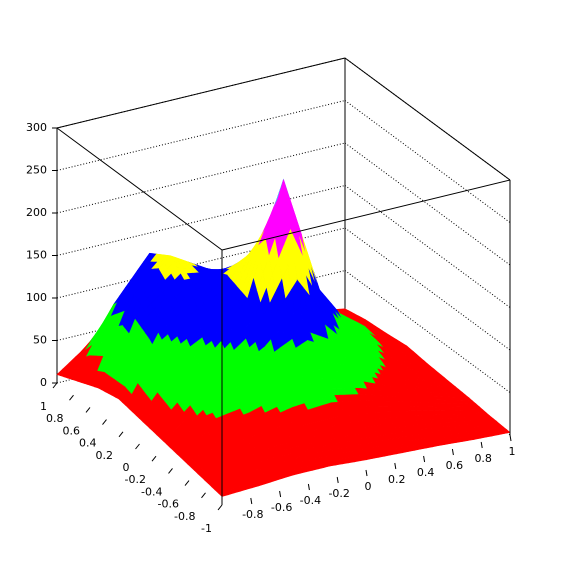 This screenshot has height=567, width=567. I want to click on y-tick-label: 0.6, so click(72, 430).